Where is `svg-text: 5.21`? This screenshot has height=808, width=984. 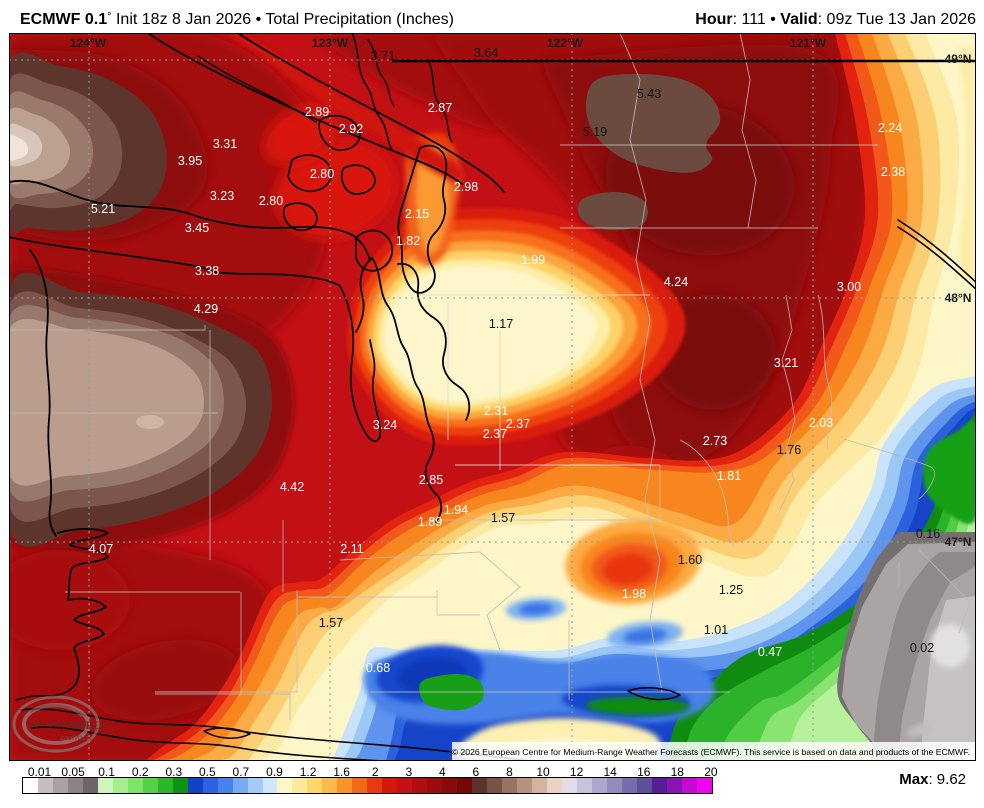
svg-text: 5.21 is located at coordinates (103, 209).